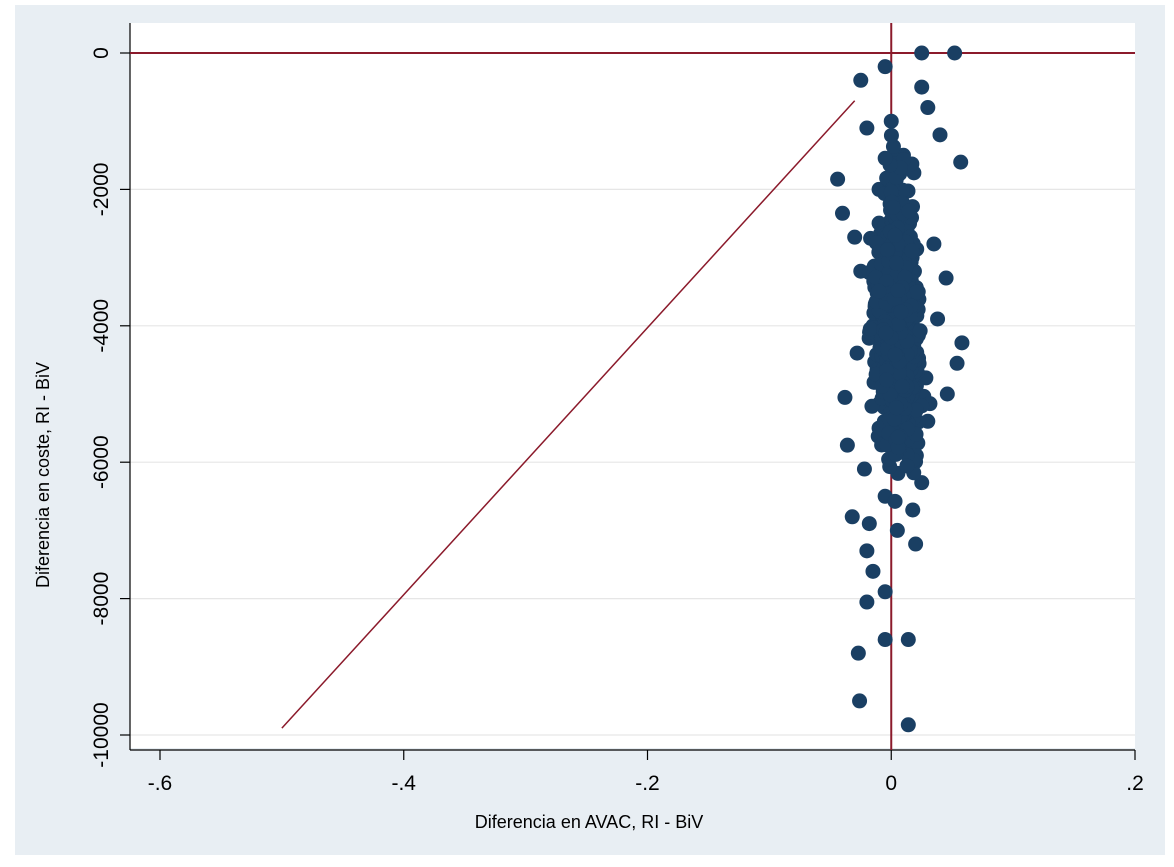  What do you see at coordinates (101, 190) in the screenshot?
I see `y-tick-label: -2000` at bounding box center [101, 190].